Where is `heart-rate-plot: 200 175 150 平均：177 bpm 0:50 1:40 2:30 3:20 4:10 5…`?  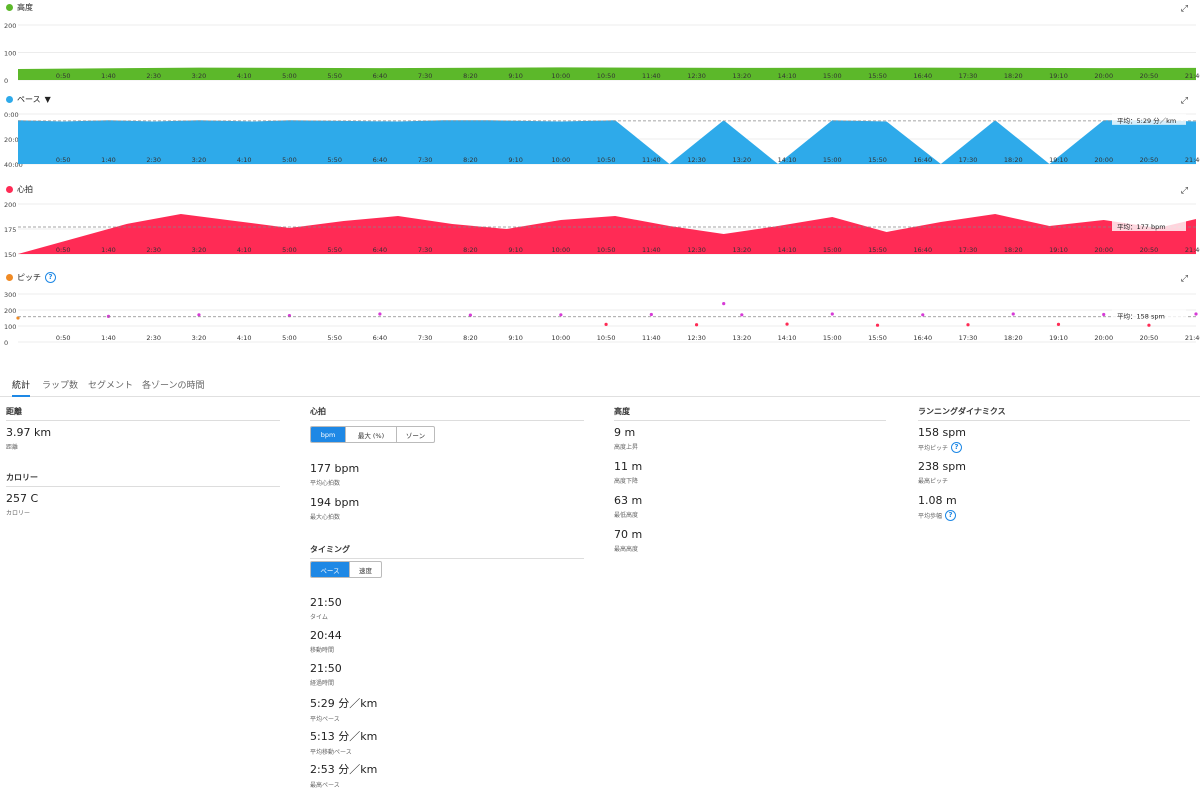 heart-rate-plot: 200 175 150 平均：177 bpm 0:50 1:40 2:30 3:20 4:10 5… is located at coordinates (602, 230).